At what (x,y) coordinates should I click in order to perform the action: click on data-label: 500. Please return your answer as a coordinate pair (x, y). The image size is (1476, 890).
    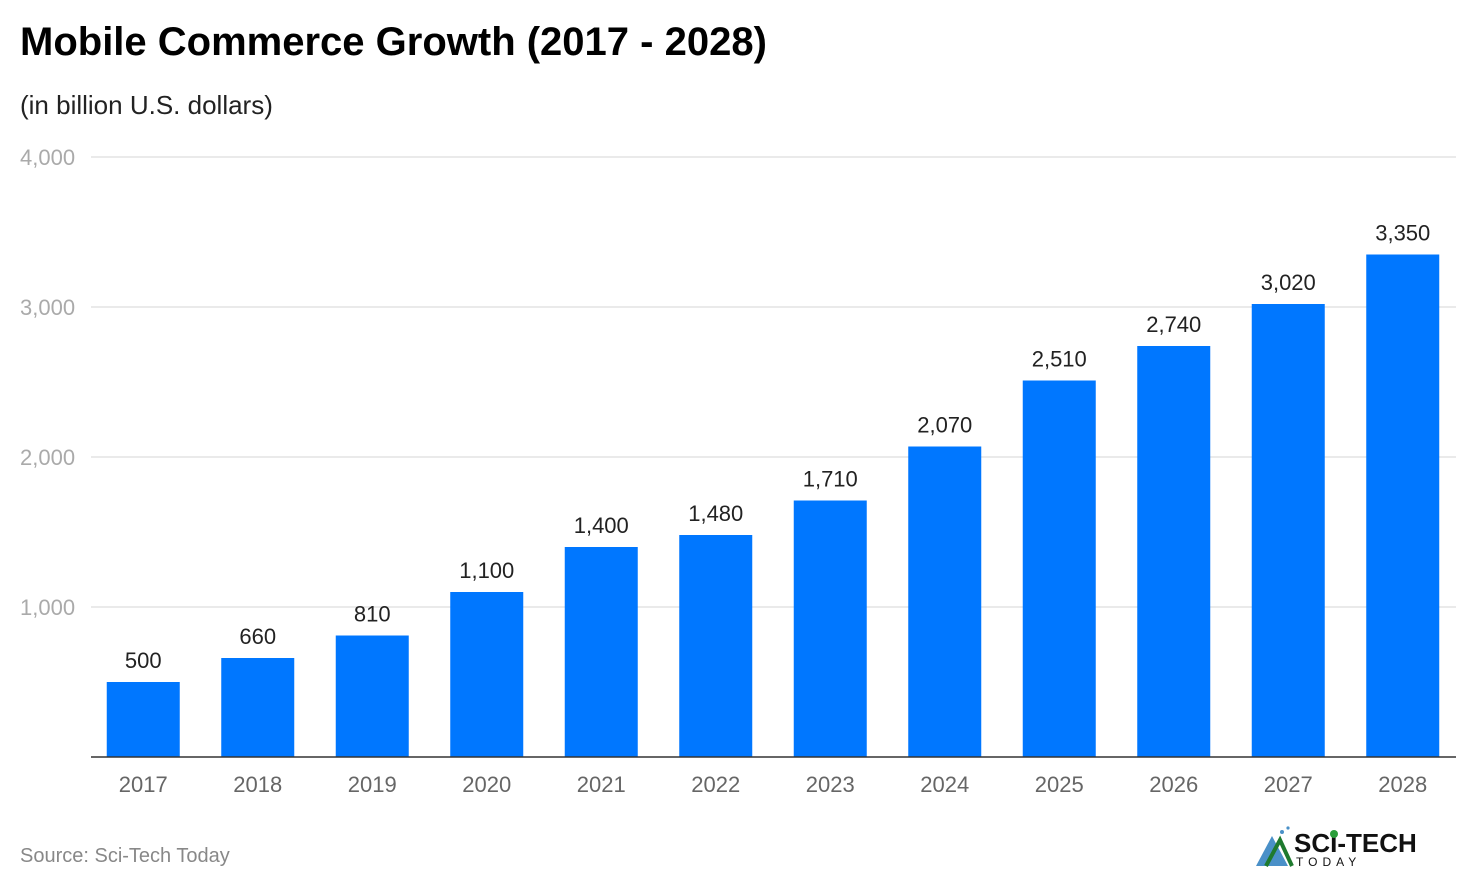
    Looking at the image, I should click on (143, 660).